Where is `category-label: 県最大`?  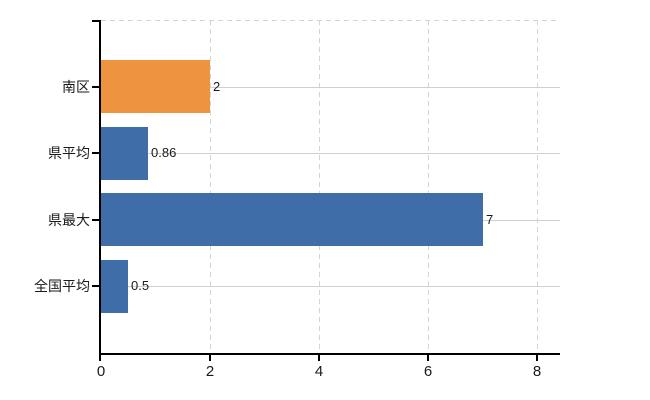 category-label: 県最大 is located at coordinates (69, 220).